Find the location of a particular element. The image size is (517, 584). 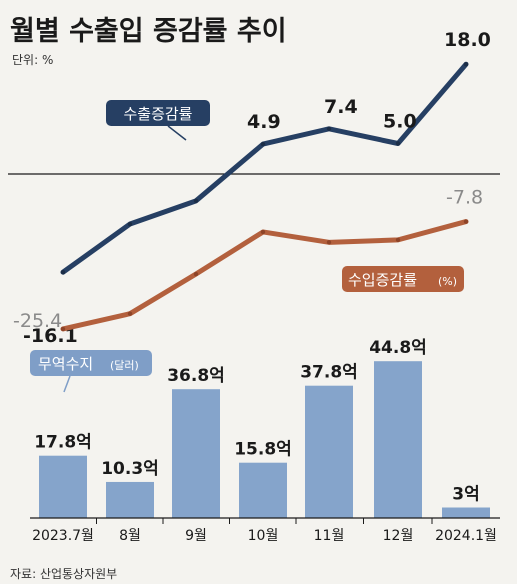

x-tick-label: 2023.7월 is located at coordinates (63, 536).